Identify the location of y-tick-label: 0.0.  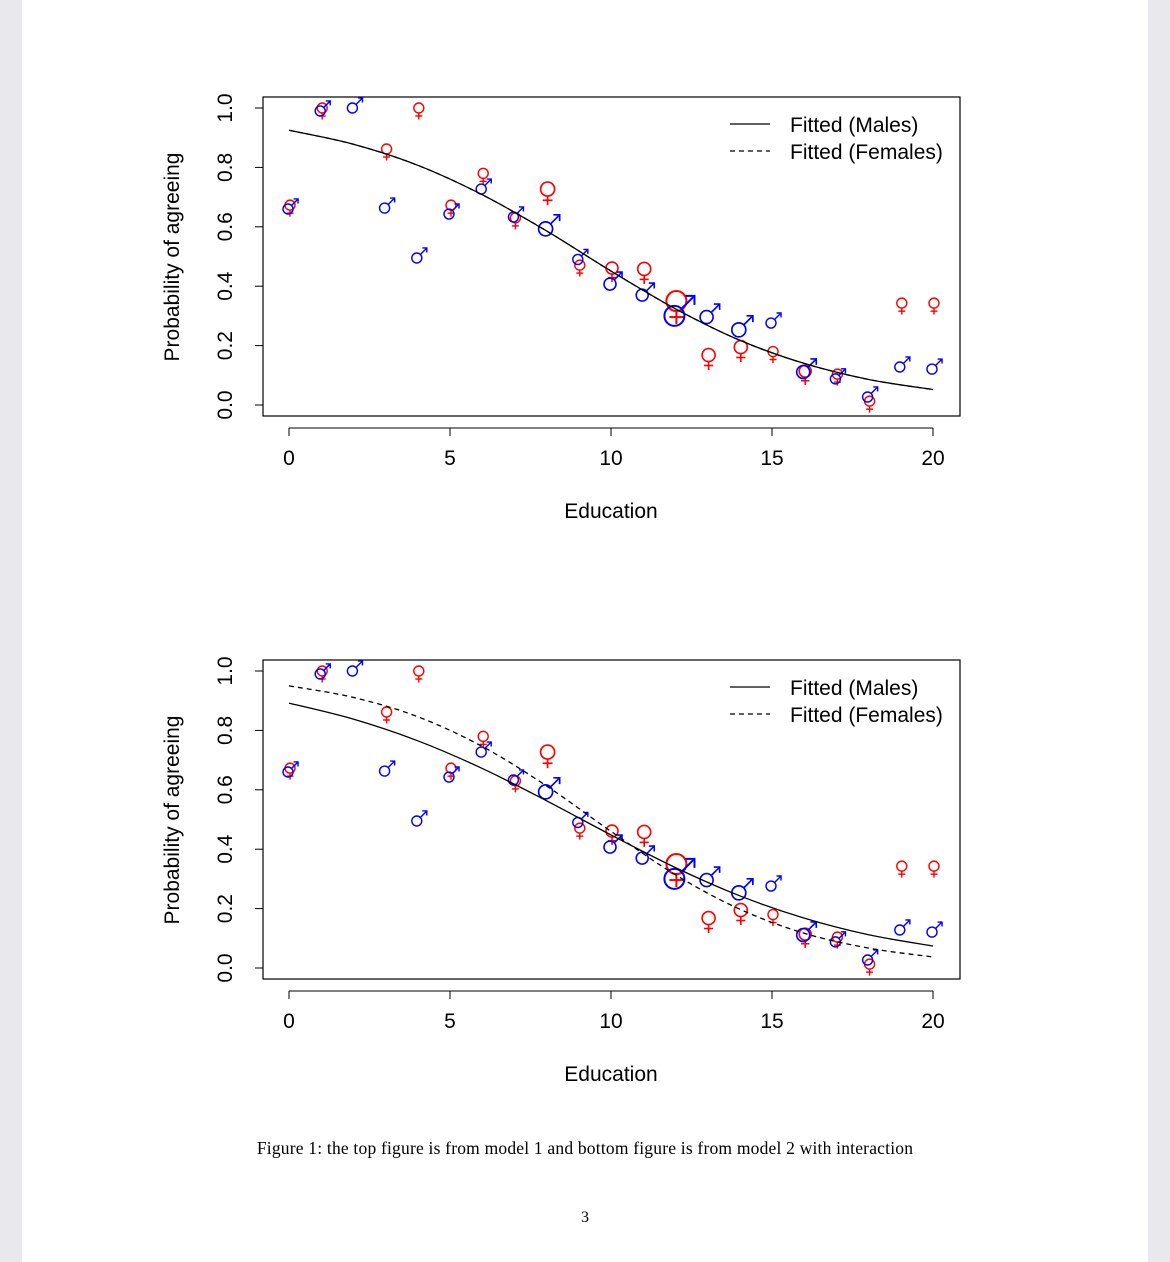
(225, 967).